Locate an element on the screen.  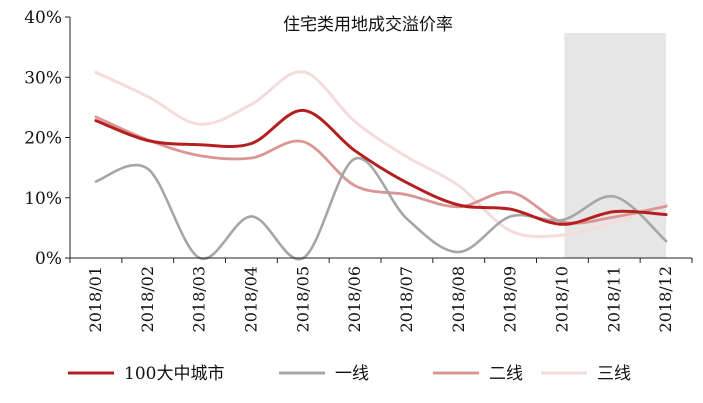
x-tick-label: 2018/12 is located at coordinates (665, 299).